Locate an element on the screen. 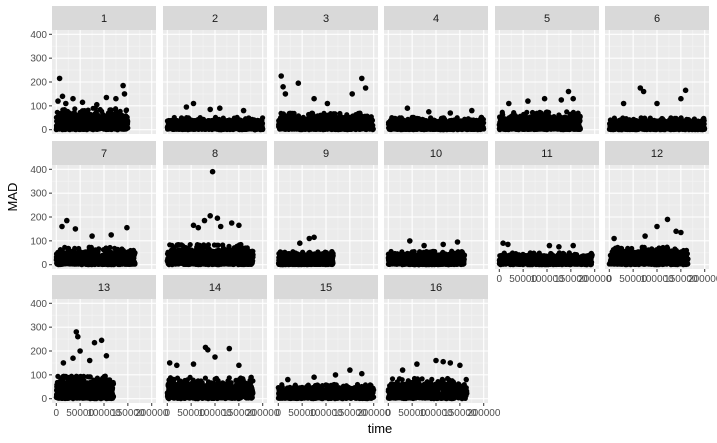 Image resolution: width=717 pixels, height=443 pixels. facet-panel-6: 6 is located at coordinates (657, 70).